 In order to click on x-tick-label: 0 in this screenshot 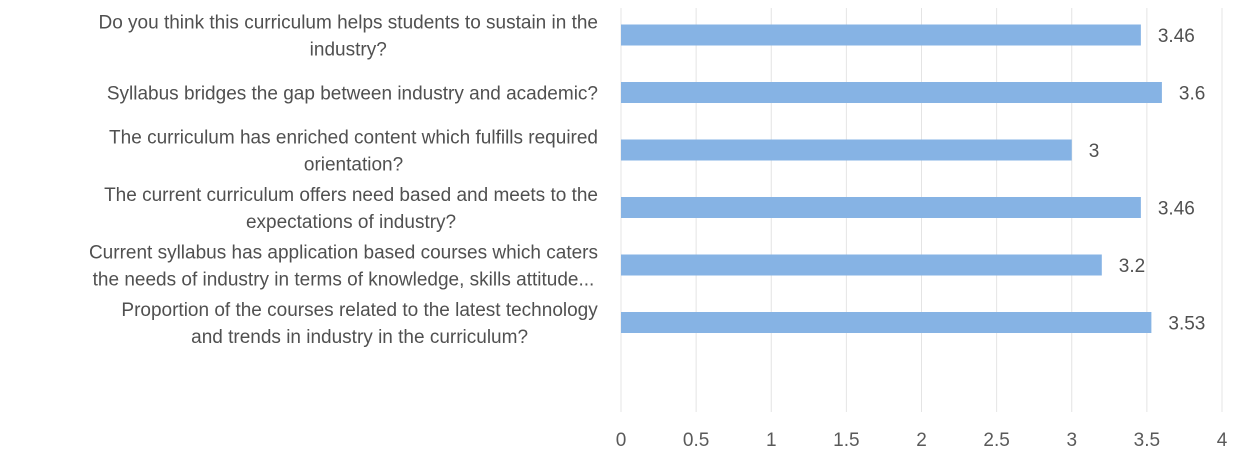, I will do `click(621, 440)`.